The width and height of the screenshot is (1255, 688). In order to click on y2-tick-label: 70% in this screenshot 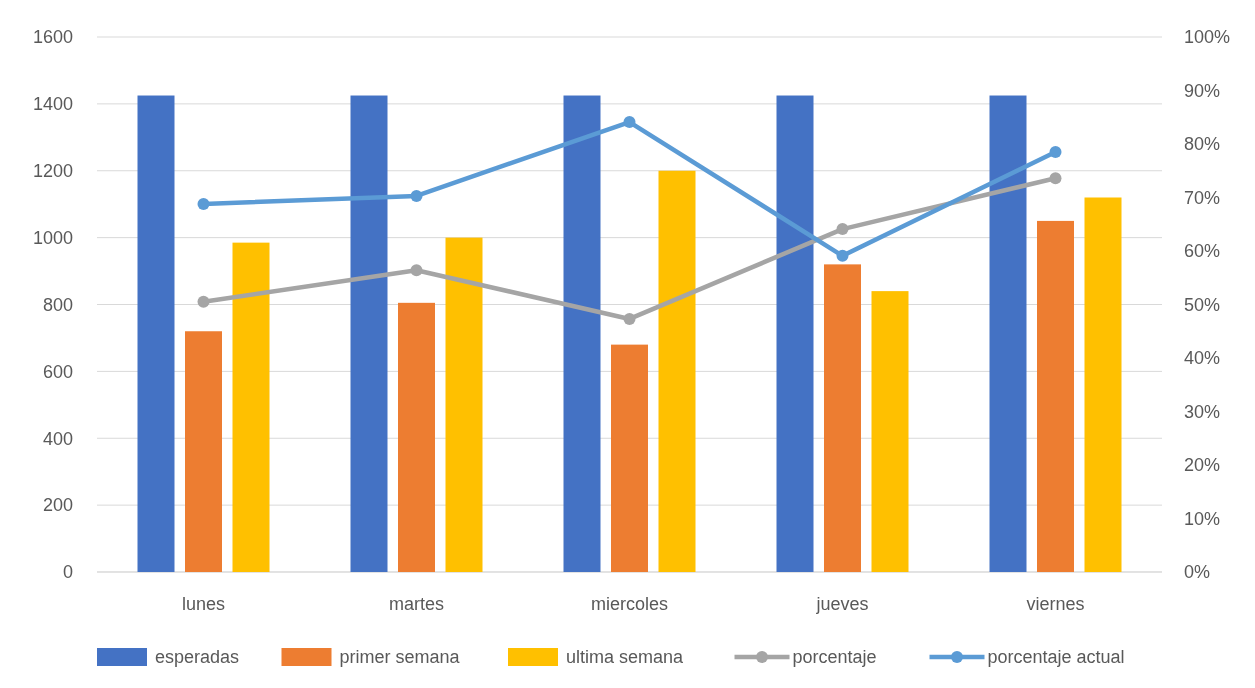, I will do `click(1202, 197)`.